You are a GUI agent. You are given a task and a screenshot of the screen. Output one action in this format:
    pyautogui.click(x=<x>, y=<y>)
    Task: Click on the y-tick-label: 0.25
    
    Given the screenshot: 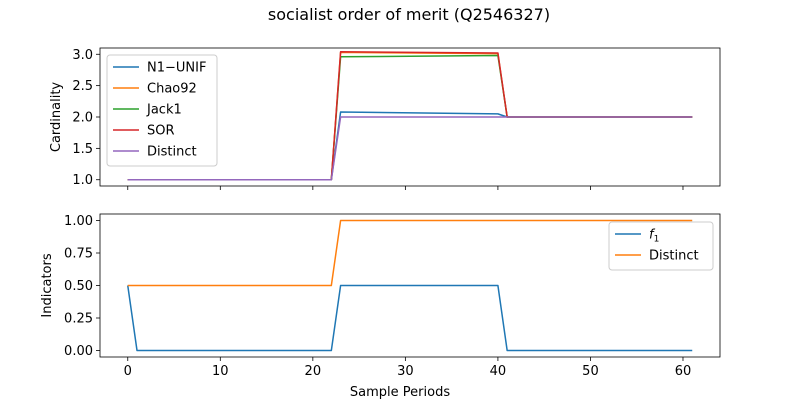 What is the action you would take?
    pyautogui.click(x=78, y=319)
    